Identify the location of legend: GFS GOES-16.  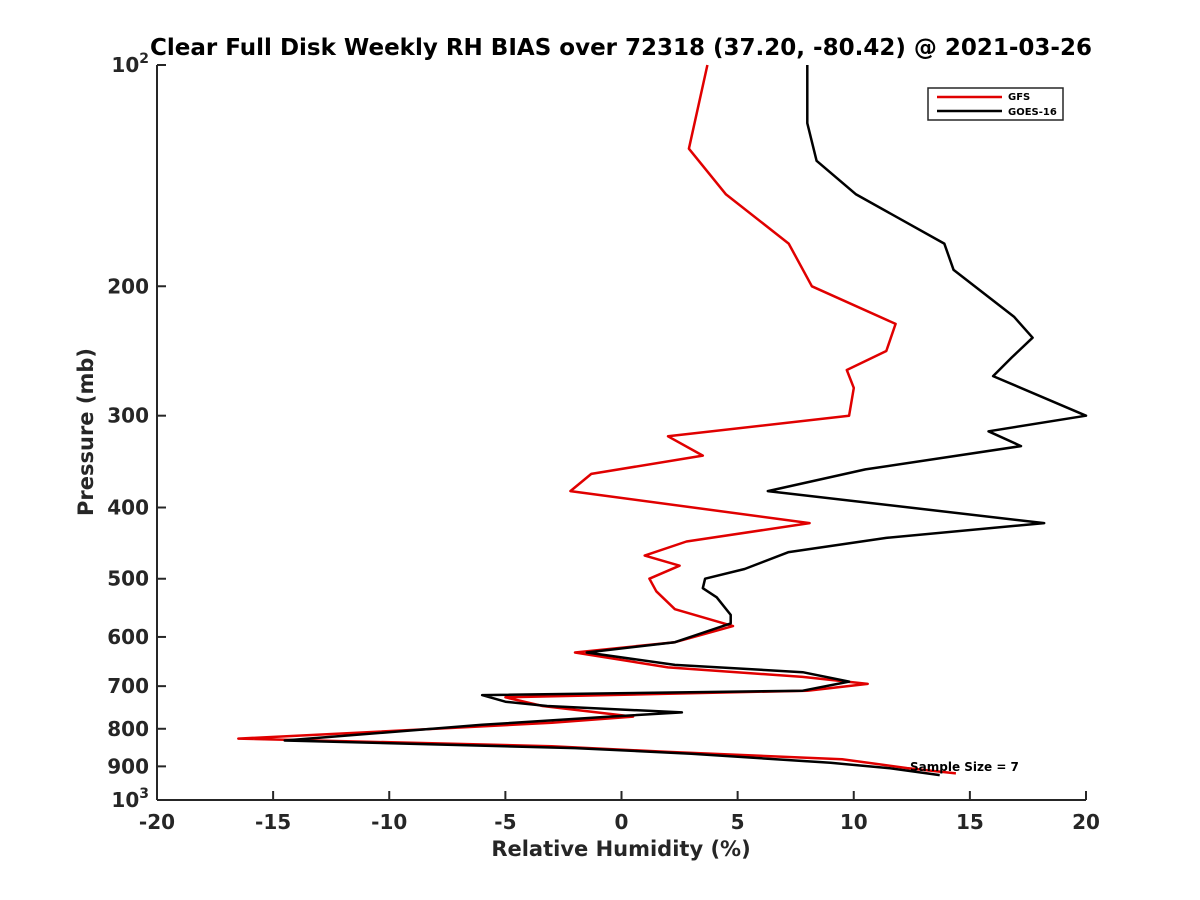
(995, 104).